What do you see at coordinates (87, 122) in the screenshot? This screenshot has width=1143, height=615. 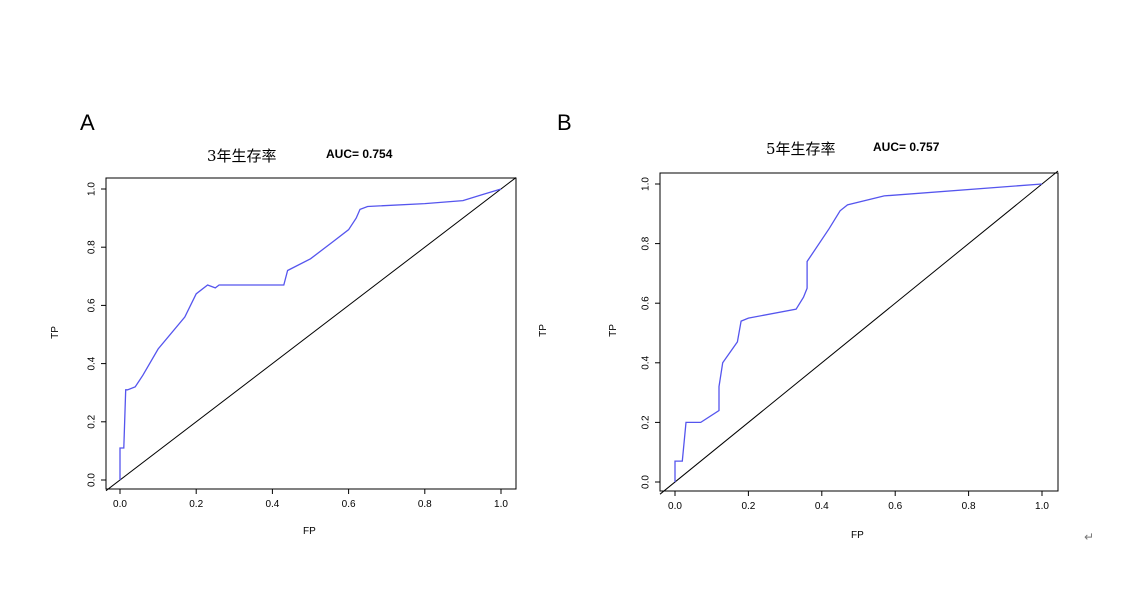 I see `panel-a-label: A` at bounding box center [87, 122].